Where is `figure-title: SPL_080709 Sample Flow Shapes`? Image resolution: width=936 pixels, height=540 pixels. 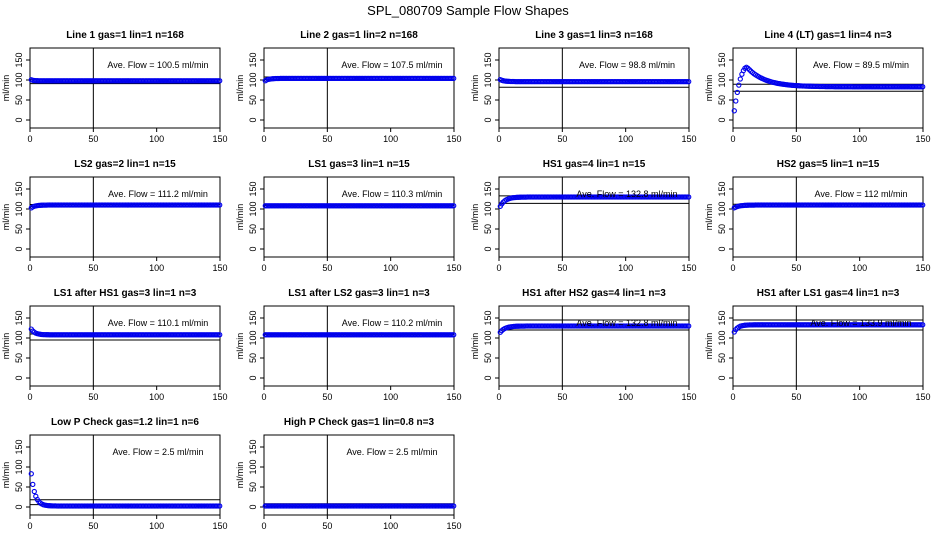 figure-title: SPL_080709 Sample Flow Shapes is located at coordinates (468, 10).